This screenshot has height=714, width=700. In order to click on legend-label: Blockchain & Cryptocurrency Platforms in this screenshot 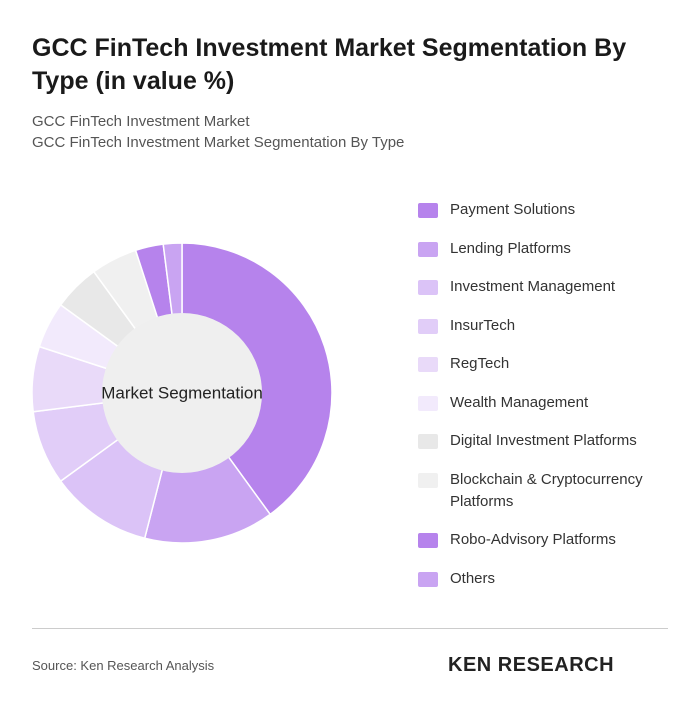, I will do `click(546, 490)`.